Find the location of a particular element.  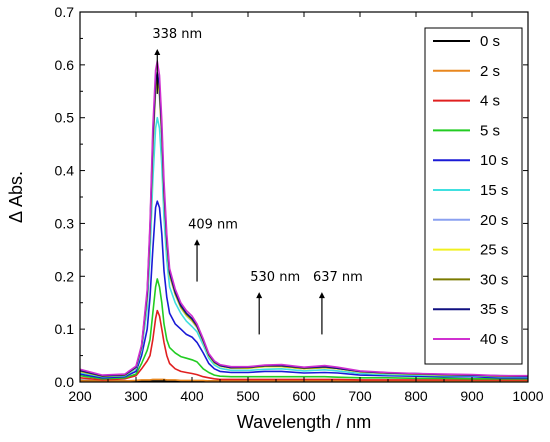

y-axis-title: Δ Abs. is located at coordinates (16, 197).